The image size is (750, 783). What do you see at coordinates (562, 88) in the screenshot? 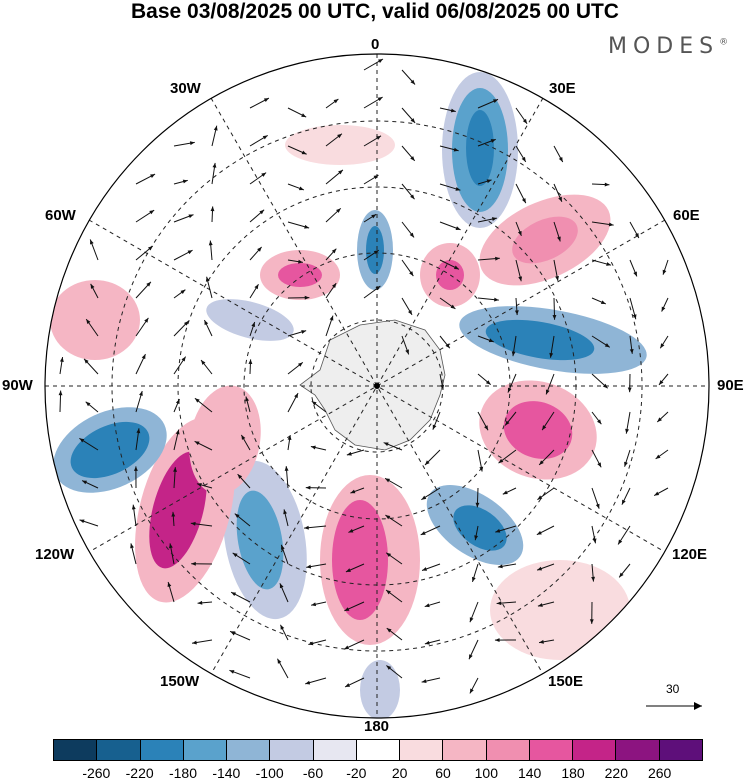
I see `lon-label-30e: 30E` at bounding box center [562, 88].